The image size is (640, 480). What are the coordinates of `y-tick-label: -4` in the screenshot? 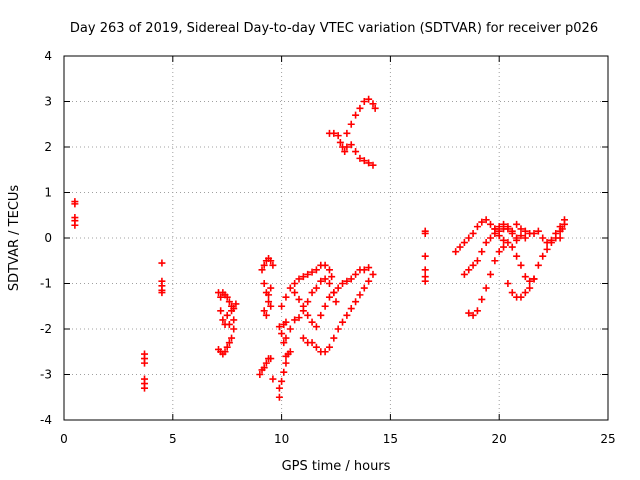 It's located at (46, 420).